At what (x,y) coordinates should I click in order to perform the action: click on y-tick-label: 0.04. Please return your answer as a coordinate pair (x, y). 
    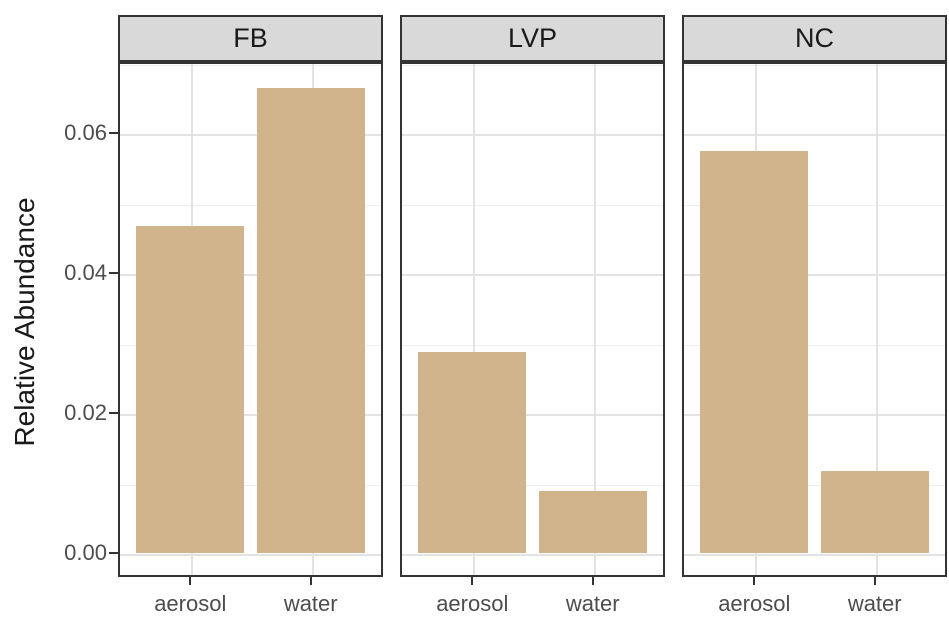
    Looking at the image, I should click on (85, 272).